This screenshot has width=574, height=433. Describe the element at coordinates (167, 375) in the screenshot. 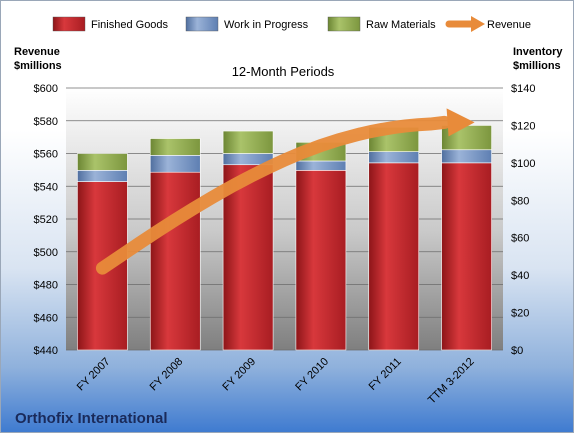

I see `x-tick-label: FY 2008` at that location.